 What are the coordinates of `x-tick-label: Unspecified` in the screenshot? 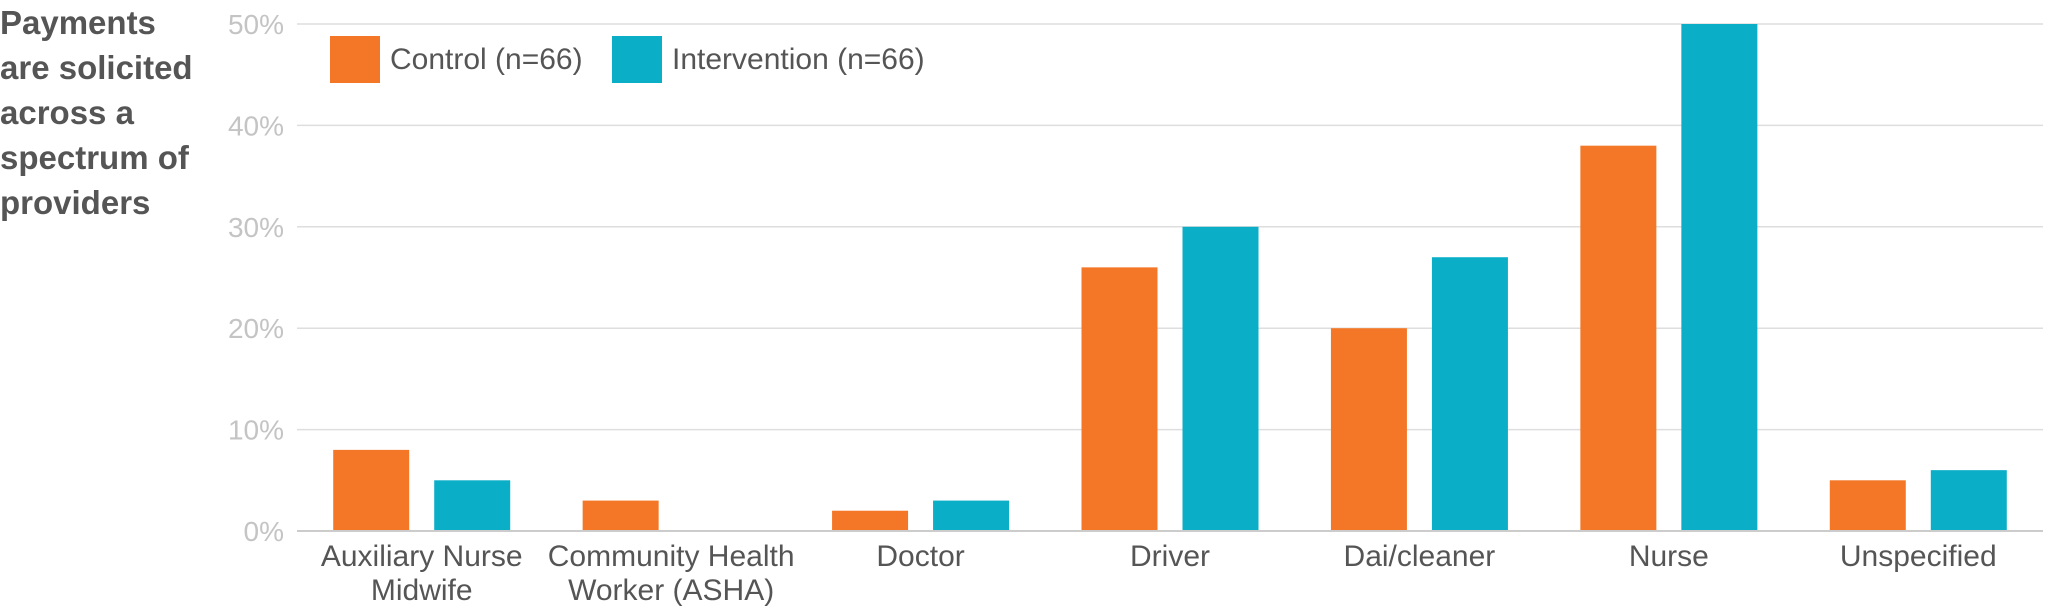 It's located at (1918, 556).